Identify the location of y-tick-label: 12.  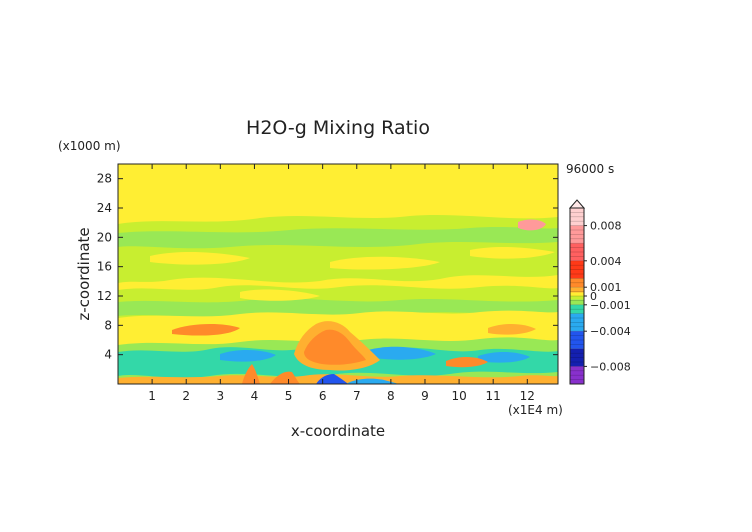
(104, 296).